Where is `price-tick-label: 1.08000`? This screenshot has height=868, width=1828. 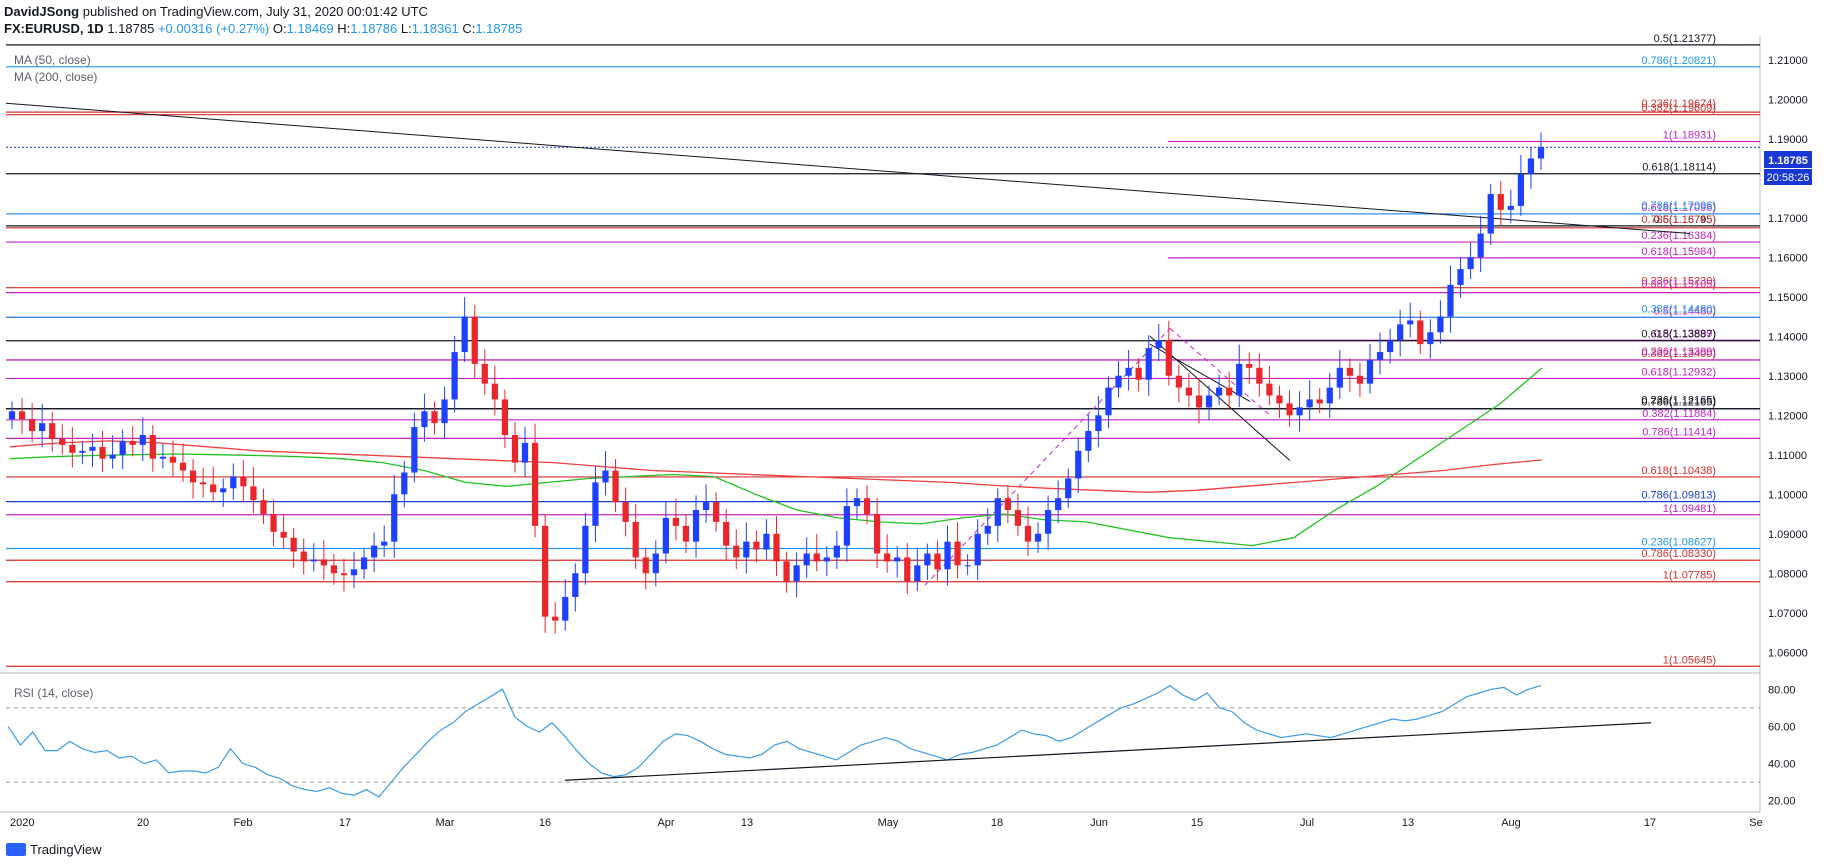 price-tick-label: 1.08000 is located at coordinates (1788, 574).